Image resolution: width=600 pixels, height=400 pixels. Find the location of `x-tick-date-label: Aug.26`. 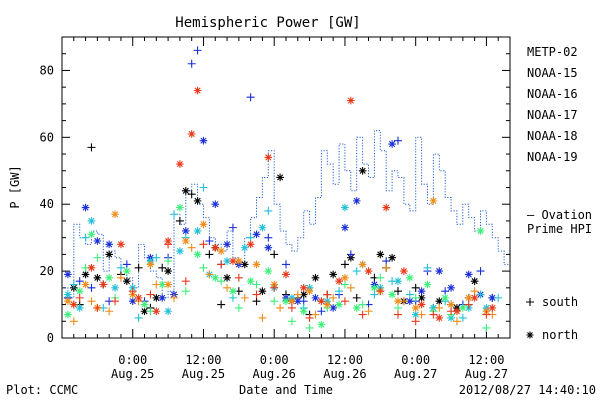

x-tick-date-label: Aug.26 is located at coordinates (274, 374).